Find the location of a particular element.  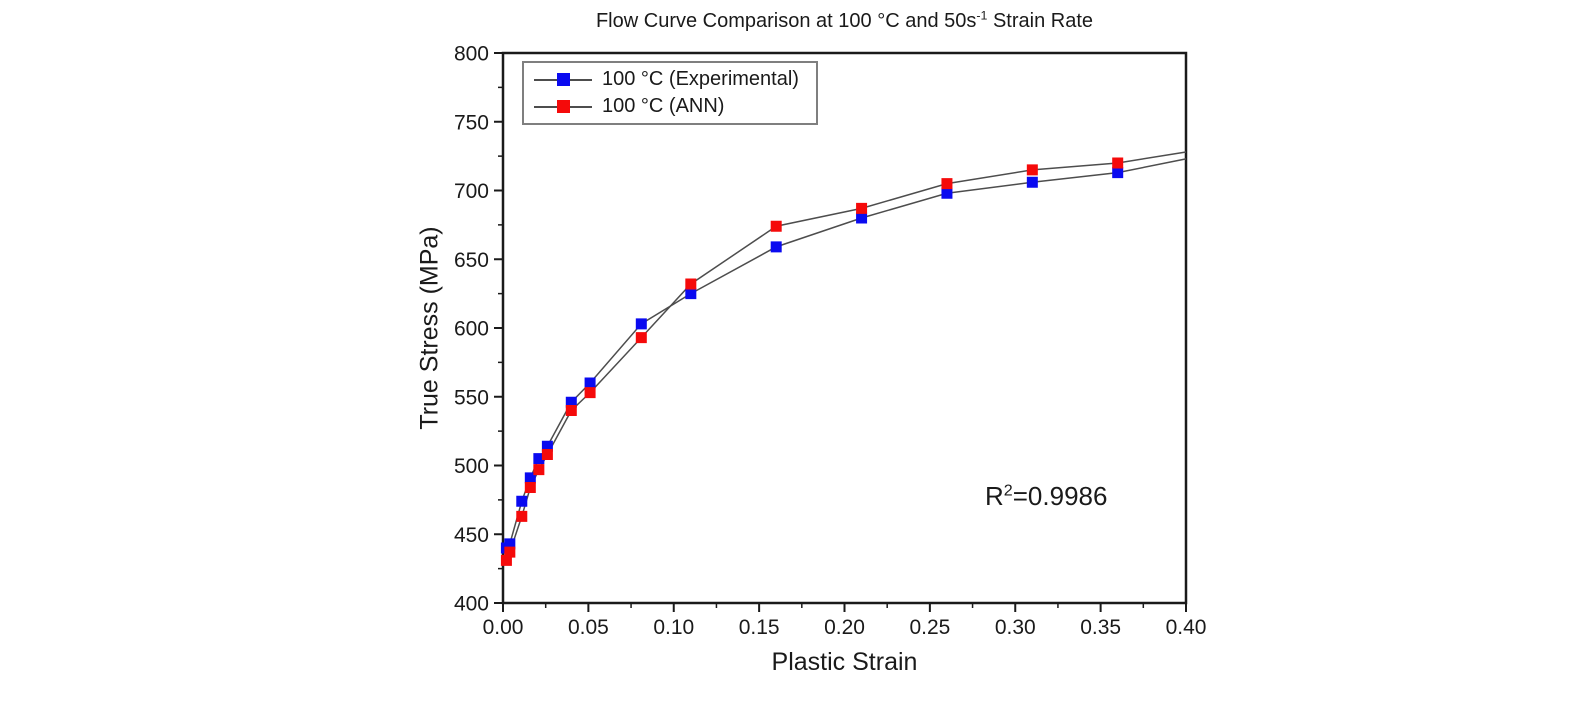

y-tick-label: 550 is located at coordinates (471, 397).